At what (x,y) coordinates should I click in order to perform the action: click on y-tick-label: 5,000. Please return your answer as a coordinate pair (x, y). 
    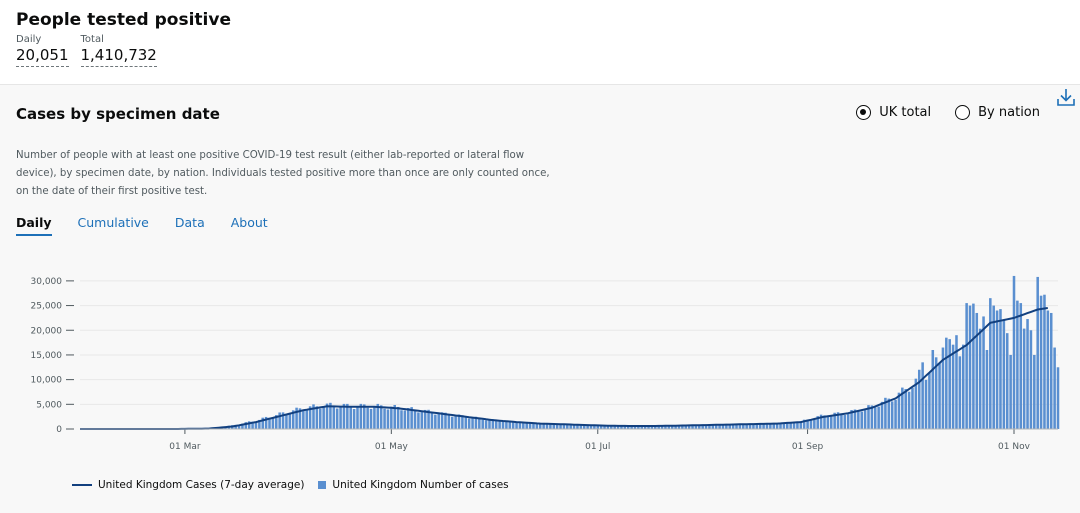
    Looking at the image, I should click on (49, 405).